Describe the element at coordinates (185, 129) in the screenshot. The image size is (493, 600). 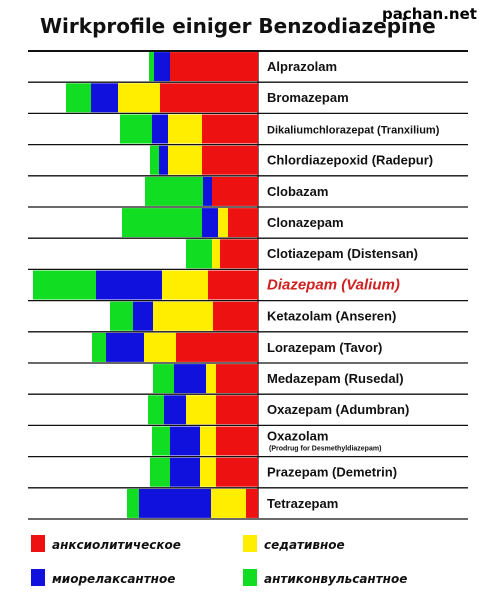
I see `bar-dikaliumchlorazepat-tranxilium-s1` at that location.